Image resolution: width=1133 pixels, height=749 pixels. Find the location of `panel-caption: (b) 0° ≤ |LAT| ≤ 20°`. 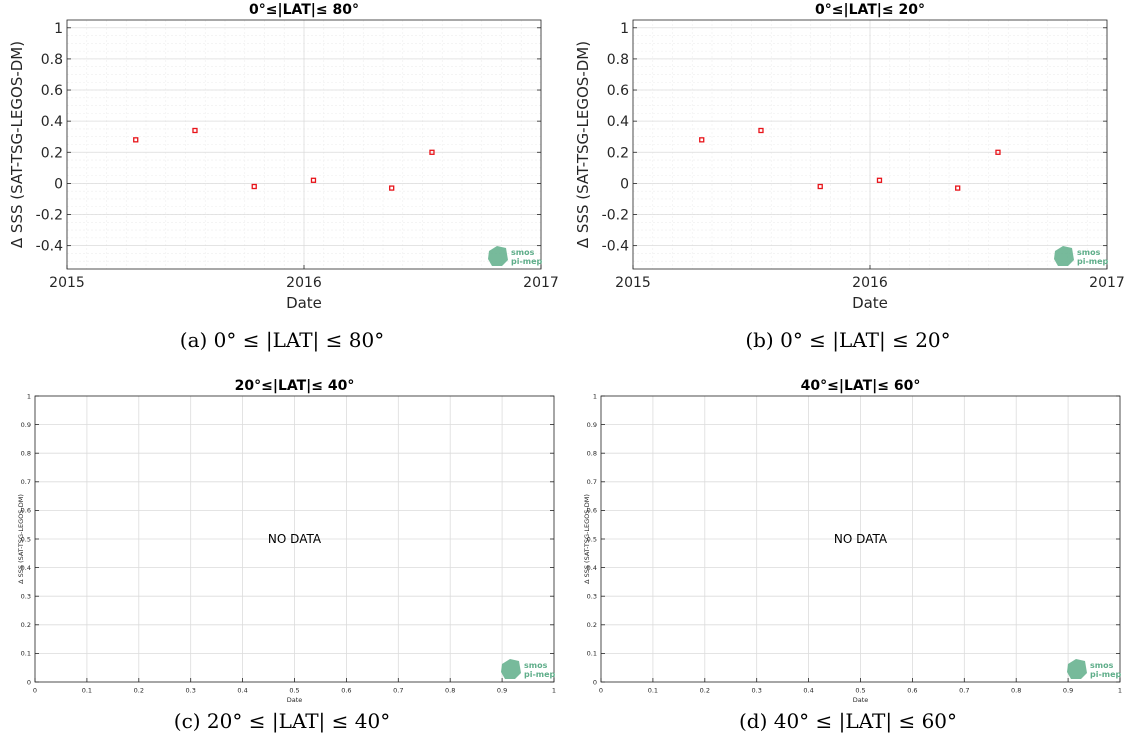

panel-caption: (b) 0° ≤ |LAT| ≤ 20° is located at coordinates (847, 340).